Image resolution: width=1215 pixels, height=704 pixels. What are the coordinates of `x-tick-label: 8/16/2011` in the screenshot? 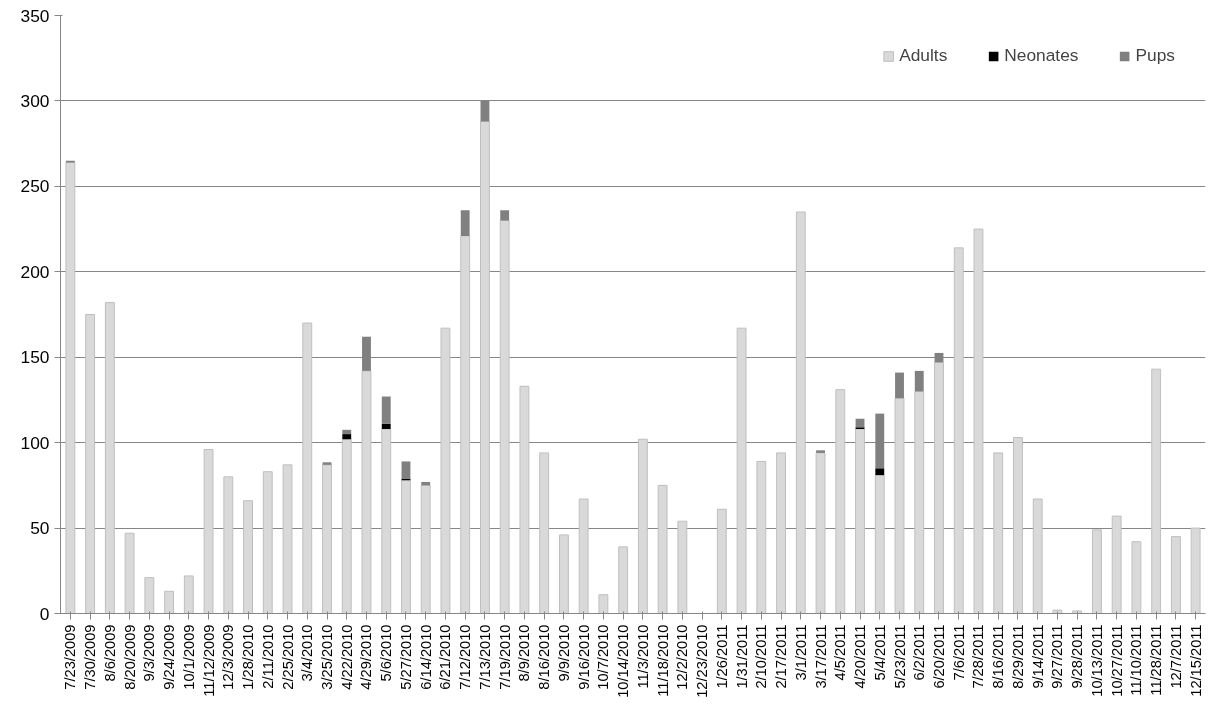 It's located at (998, 656).